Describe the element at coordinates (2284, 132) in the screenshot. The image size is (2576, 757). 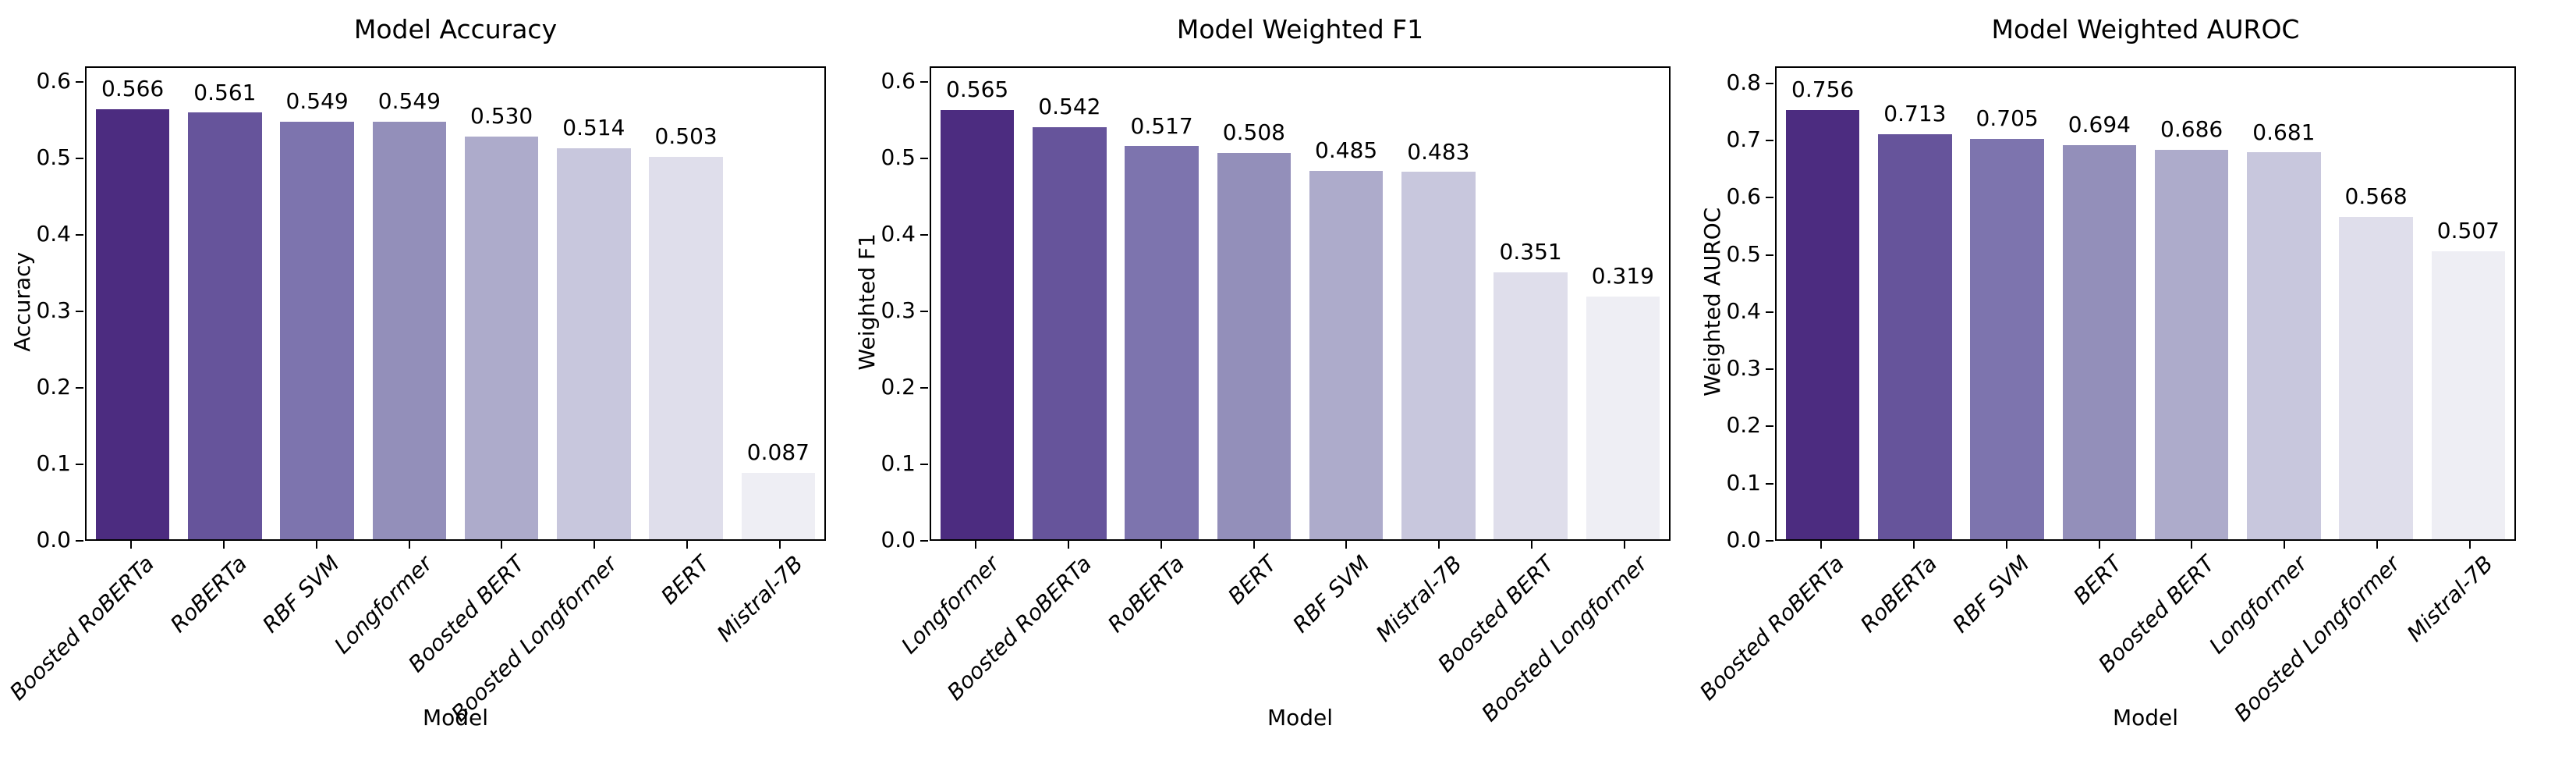
I see `bar-value-label: 0.681` at that location.